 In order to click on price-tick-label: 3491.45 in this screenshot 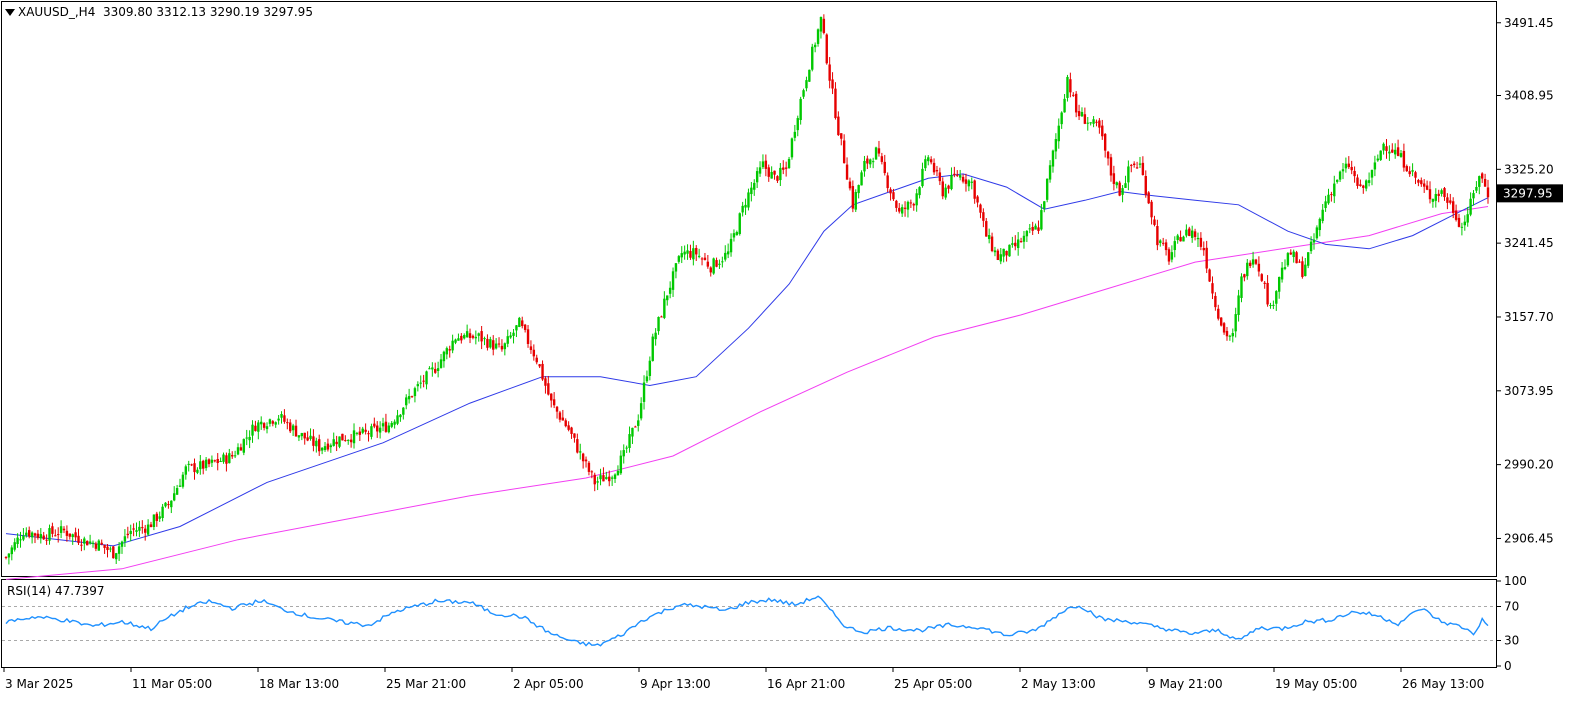, I will do `click(1529, 23)`.